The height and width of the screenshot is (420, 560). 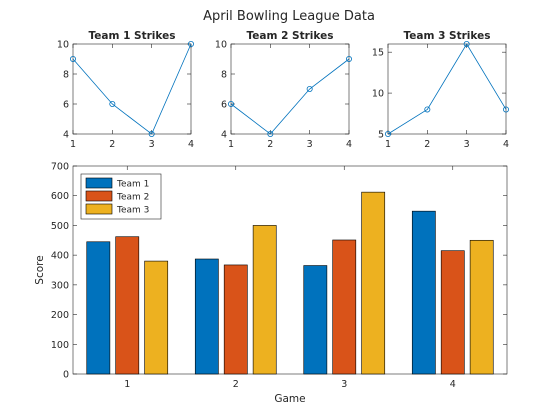 What do you see at coordinates (60, 167) in the screenshot?
I see `y-tick-label: 700` at bounding box center [60, 167].